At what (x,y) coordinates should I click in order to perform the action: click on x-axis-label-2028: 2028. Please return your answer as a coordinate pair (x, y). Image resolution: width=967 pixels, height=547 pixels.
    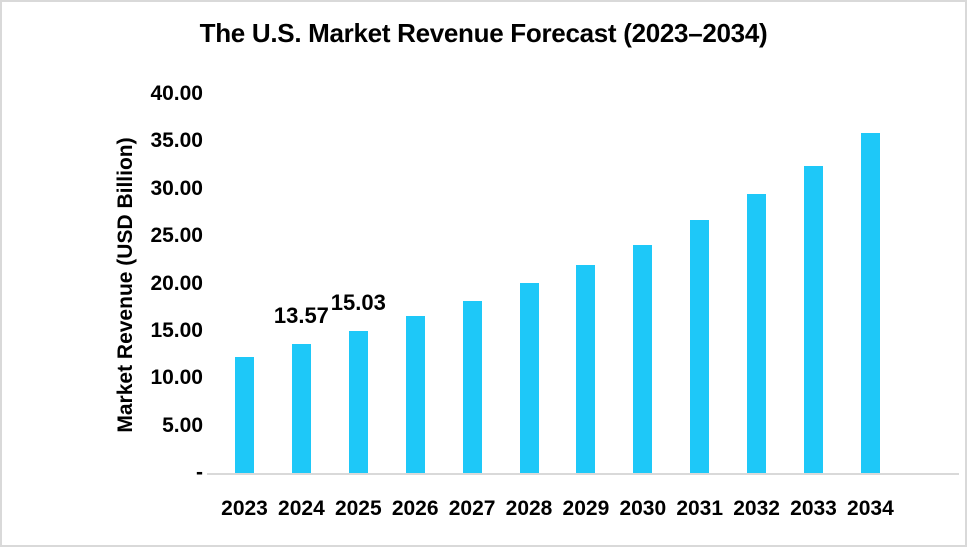
    Looking at the image, I should click on (529, 508).